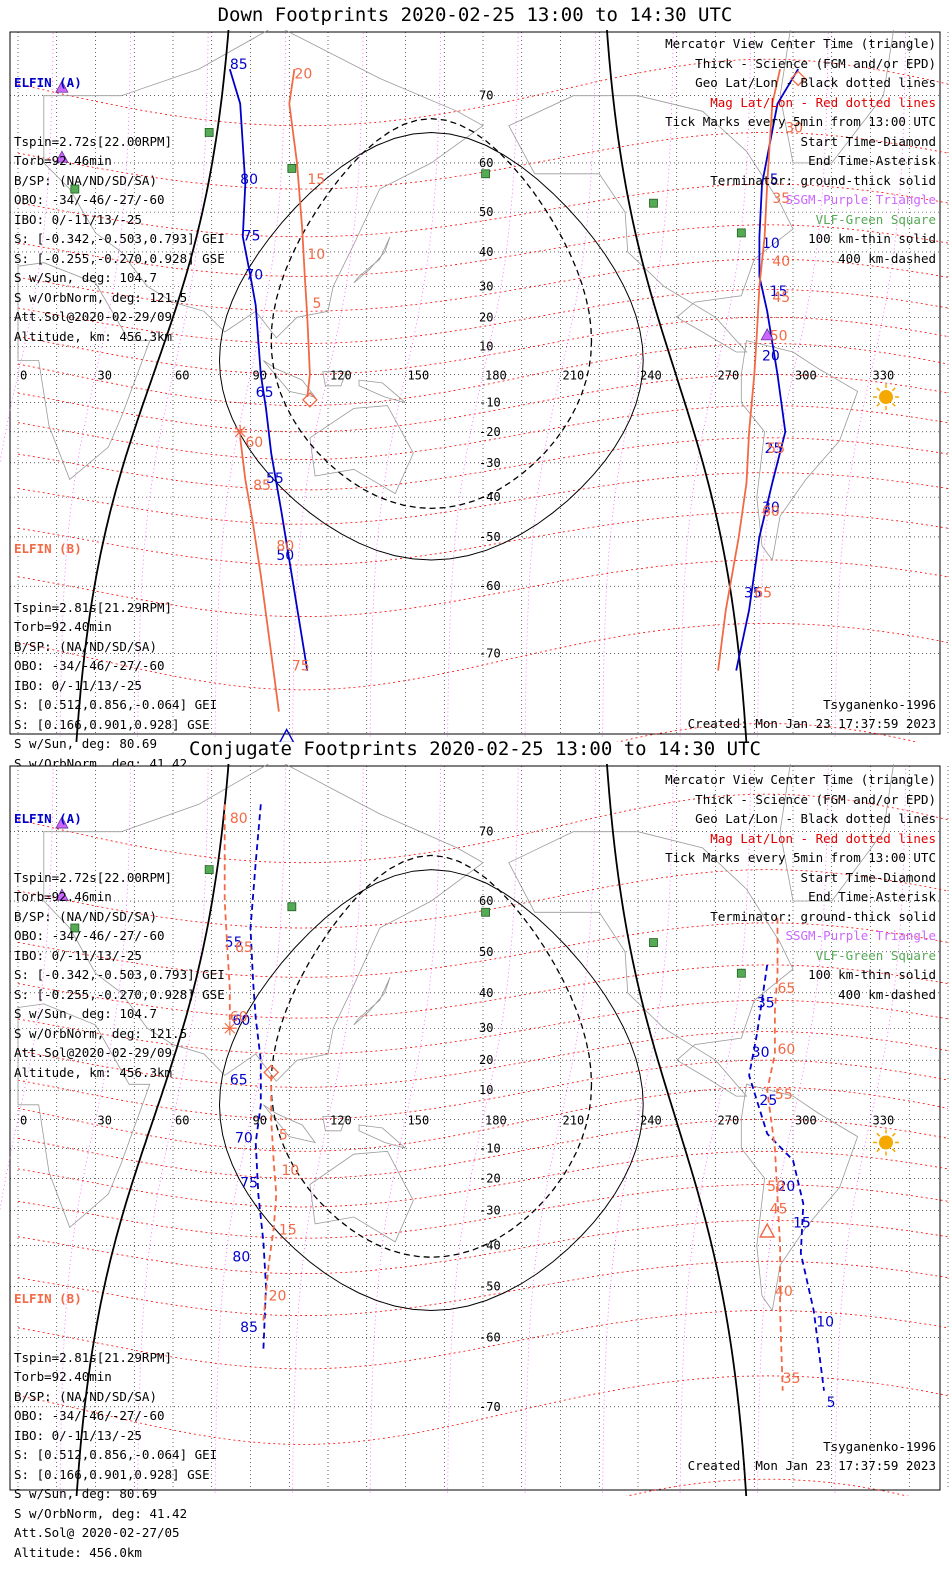 The width and height of the screenshot is (950, 1582). I want to click on track-tick-label: 85, so click(249, 1328).